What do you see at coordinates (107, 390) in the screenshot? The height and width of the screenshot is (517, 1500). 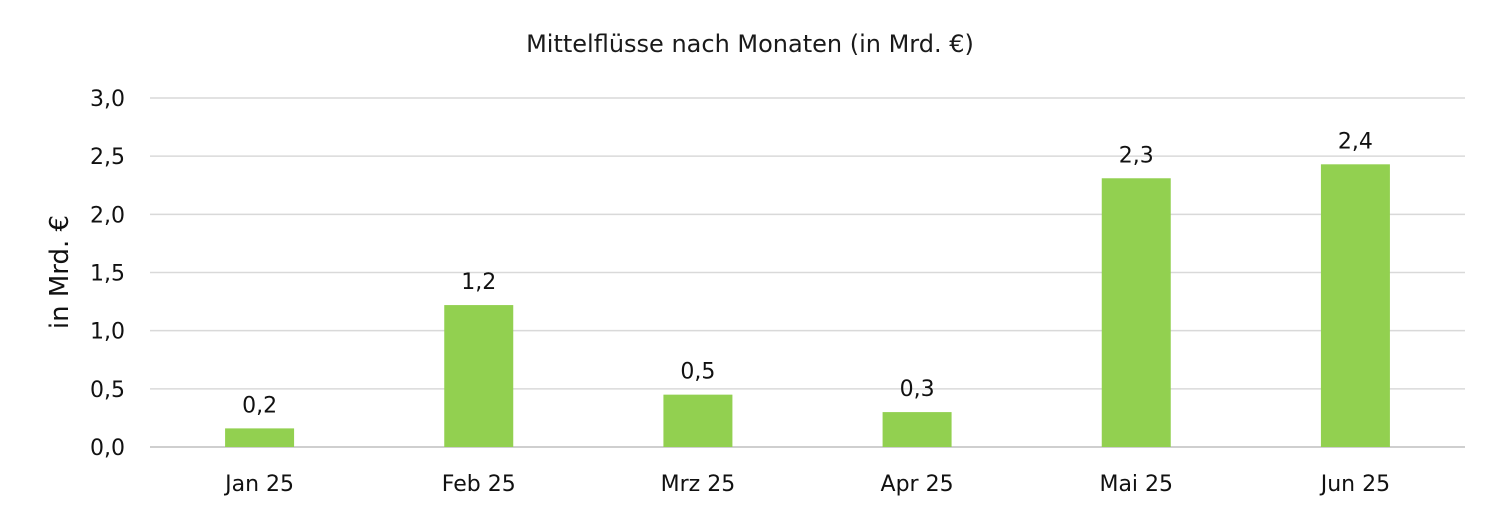 I see `y-tick-label: 0,5` at bounding box center [107, 390].